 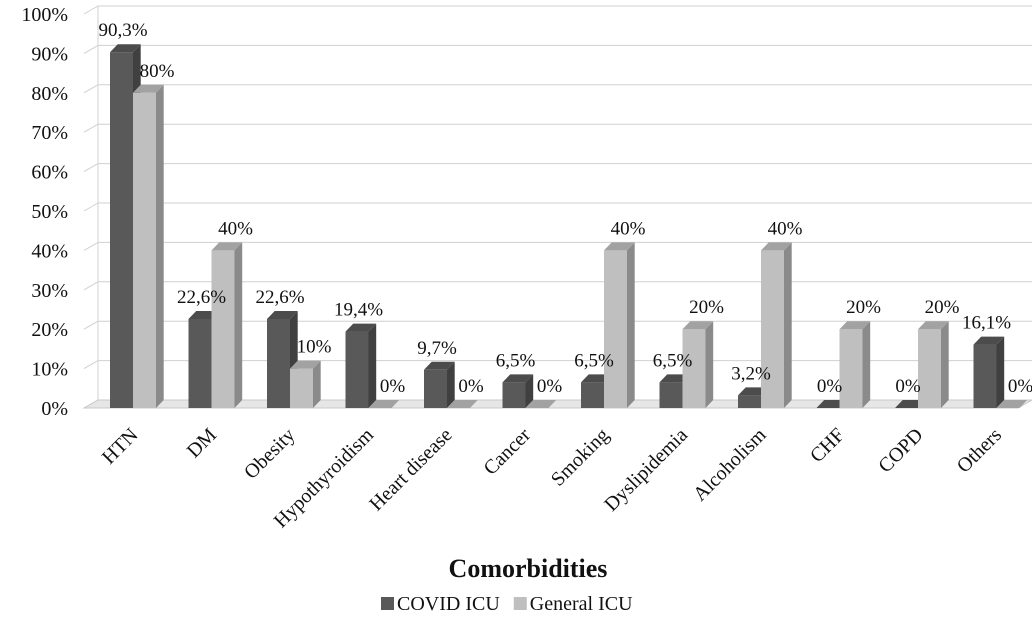 What do you see at coordinates (49, 54) in the screenshot?
I see `y-tick-label: 90%` at bounding box center [49, 54].